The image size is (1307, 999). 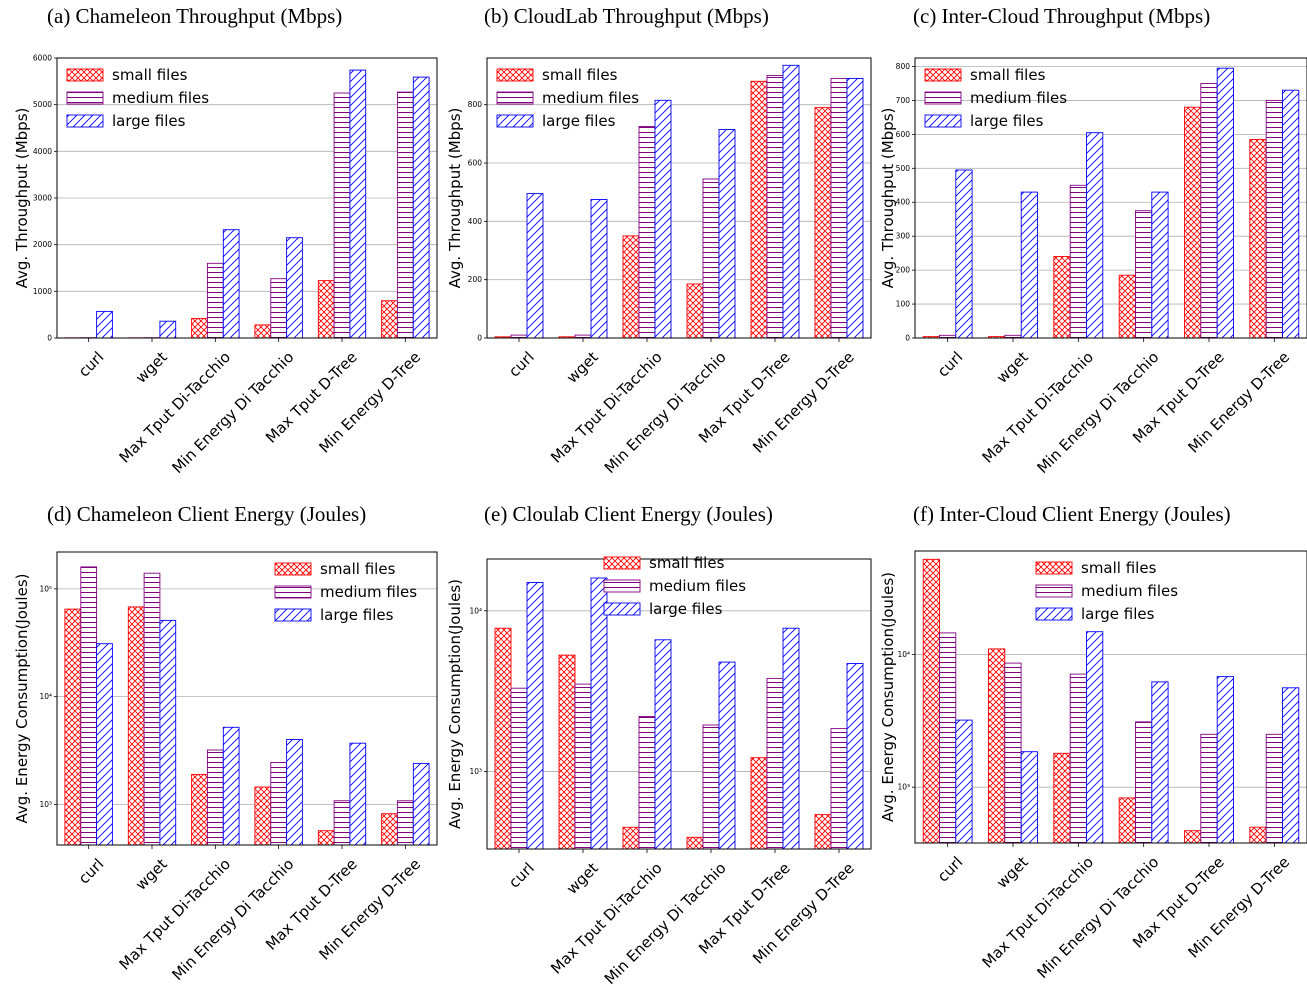 I want to click on y-tick-label: 0, so click(x=49, y=338).